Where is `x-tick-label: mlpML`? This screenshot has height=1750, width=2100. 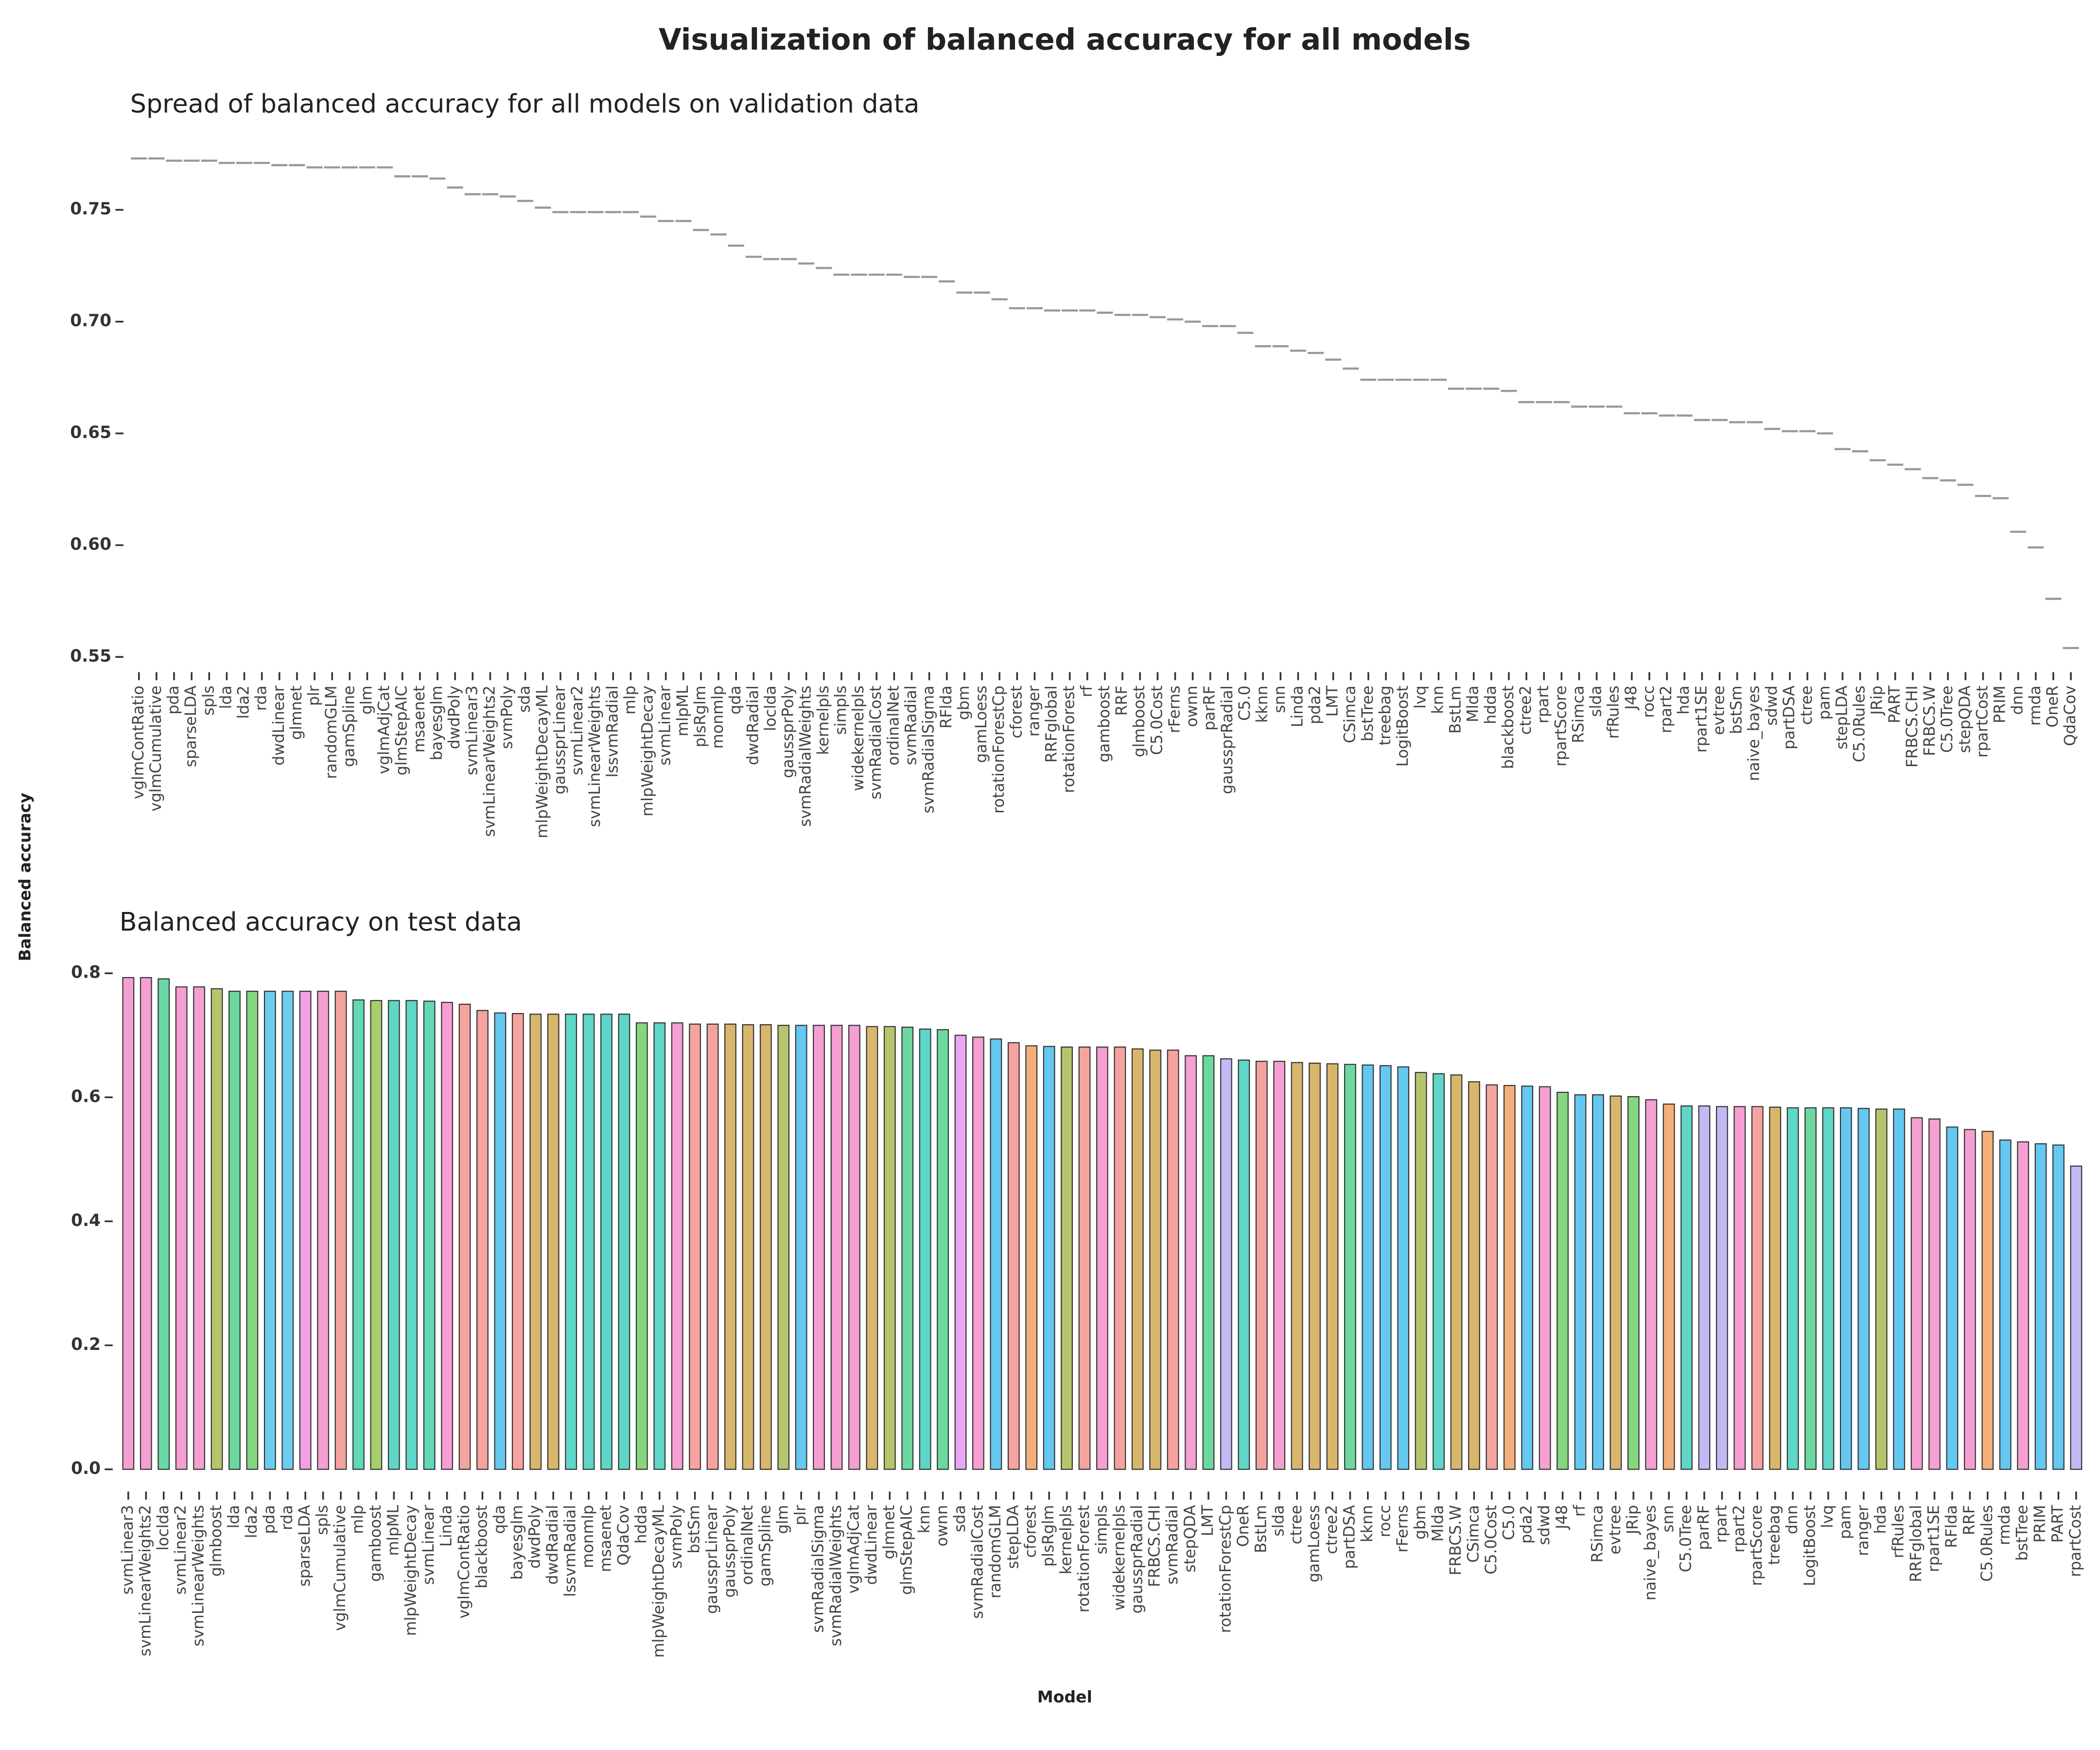
x-tick-label: mlpML is located at coordinates (393, 1530).